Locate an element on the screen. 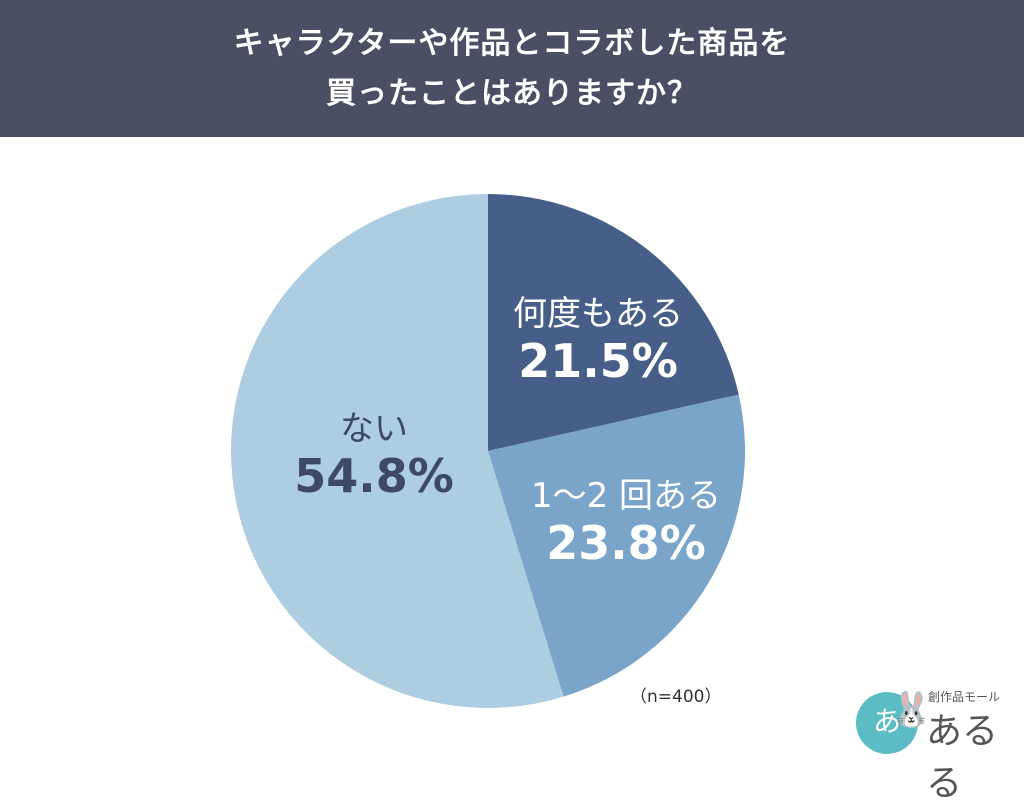 This screenshot has height=806, width=1024. slice-label-once-twice: 1～2 回ある 23.8% is located at coordinates (626, 523).